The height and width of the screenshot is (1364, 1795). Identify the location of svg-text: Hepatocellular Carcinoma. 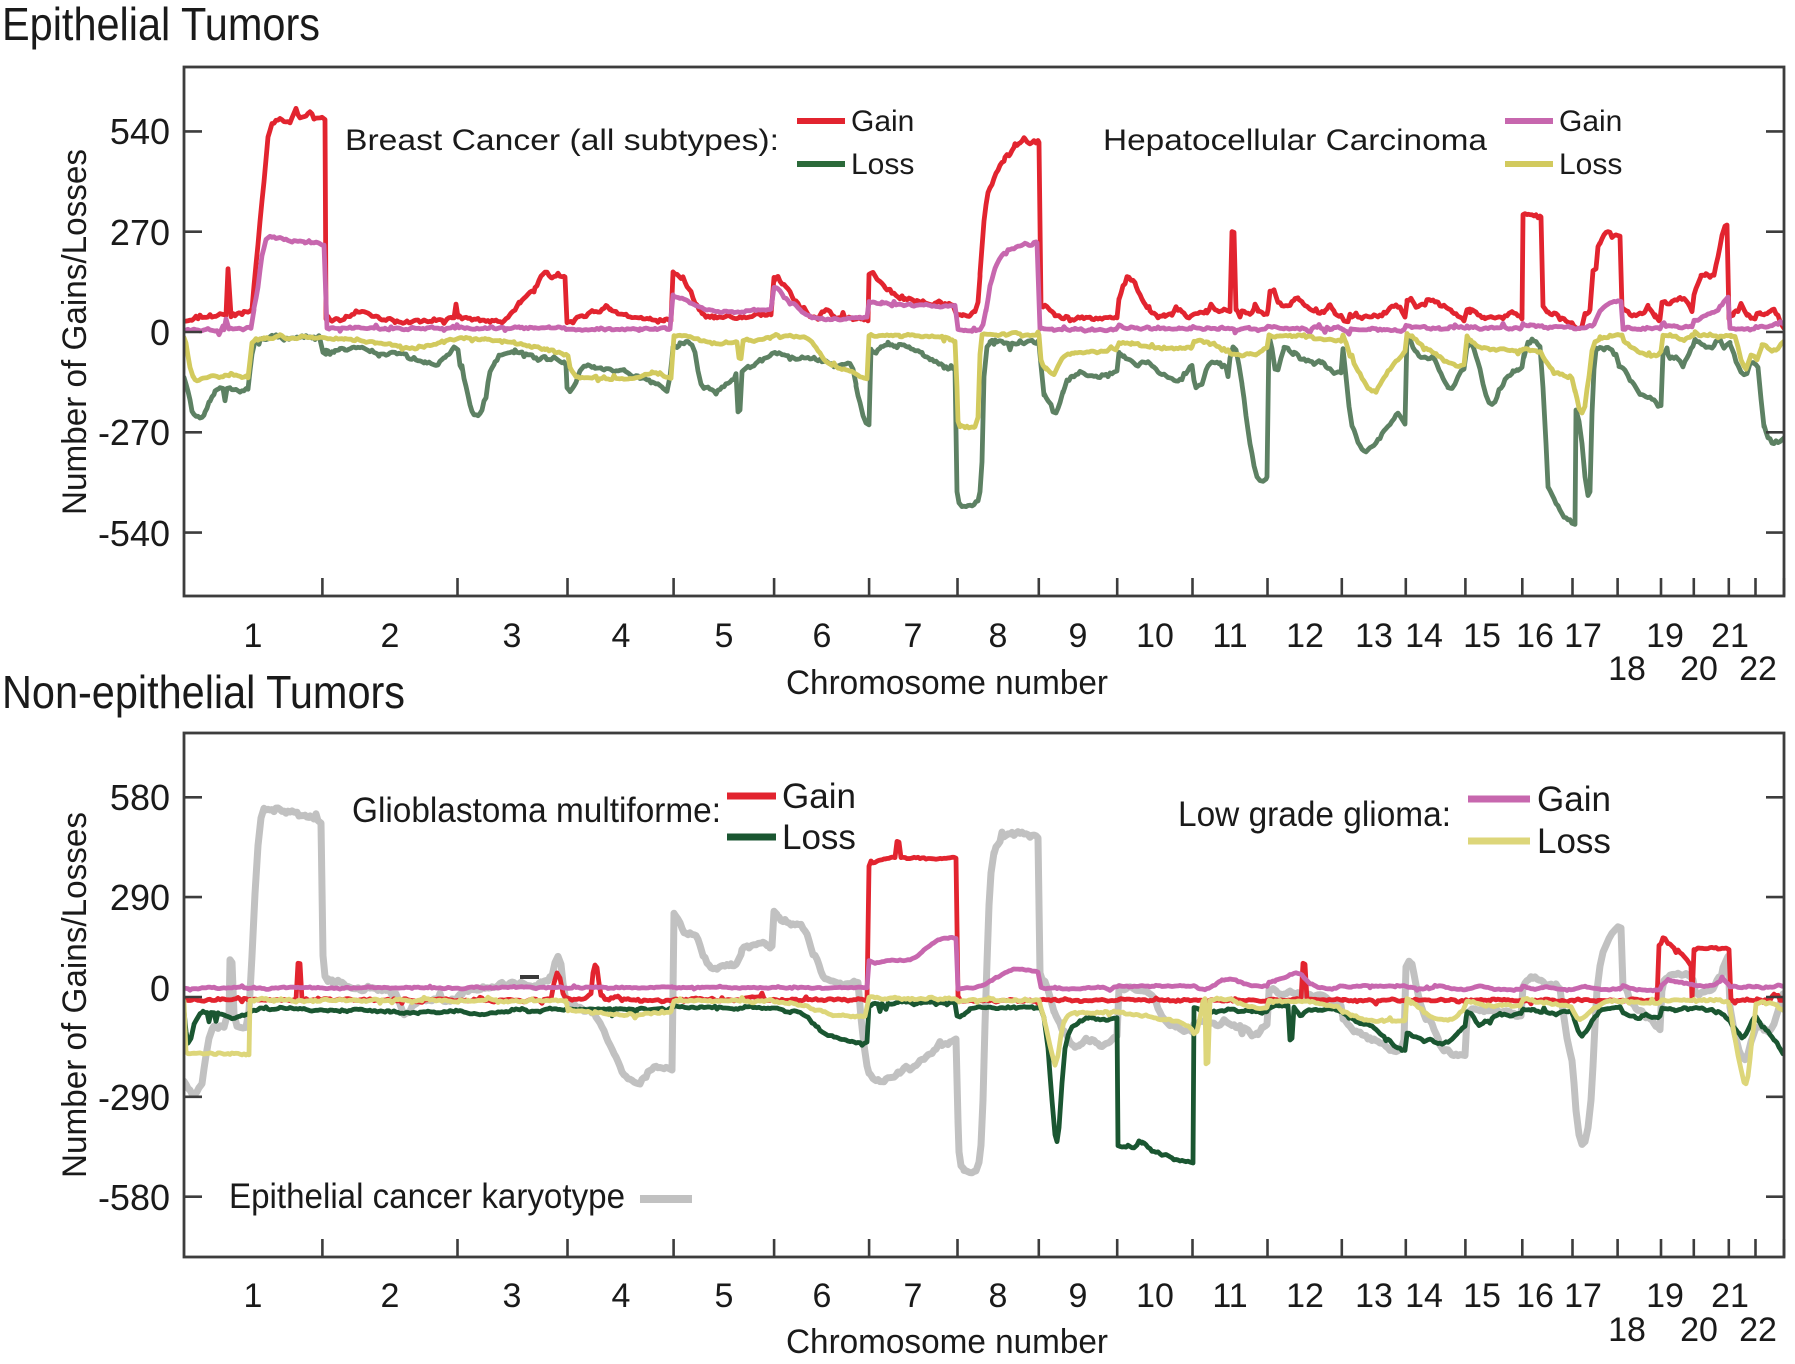
(1295, 140).